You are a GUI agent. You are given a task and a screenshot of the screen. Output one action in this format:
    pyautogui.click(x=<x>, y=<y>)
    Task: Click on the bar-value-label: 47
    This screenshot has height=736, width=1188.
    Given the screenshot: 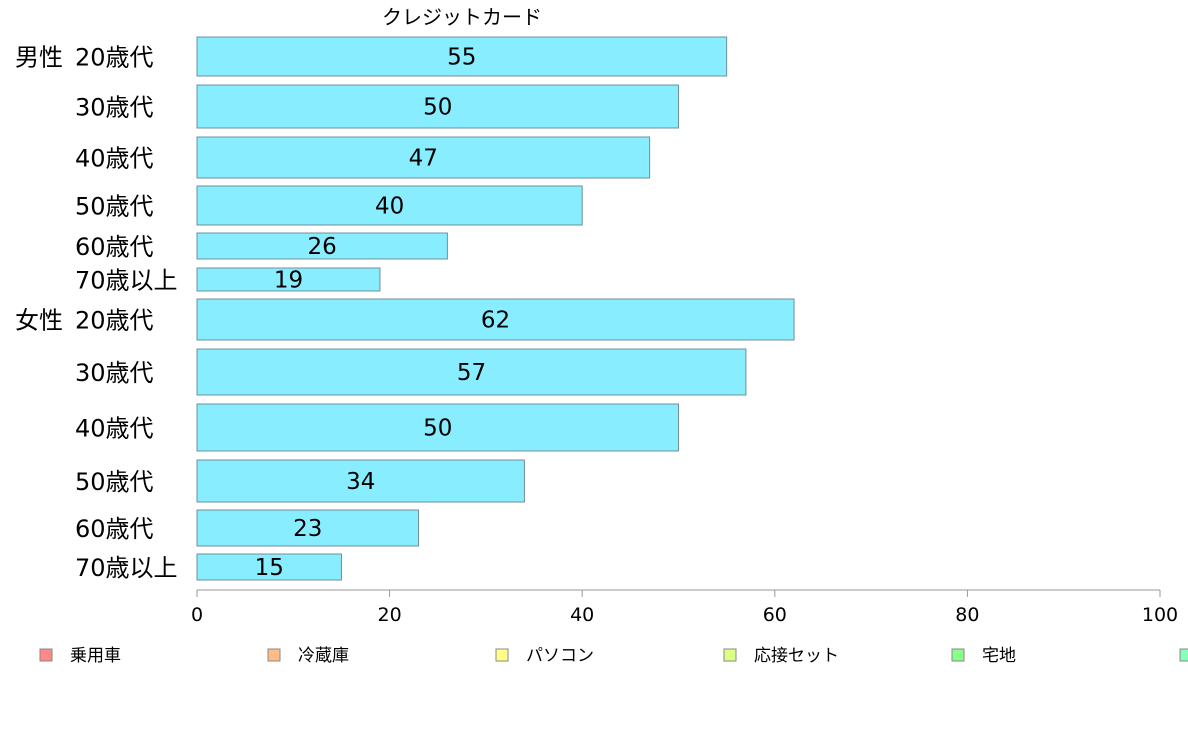 What is the action you would take?
    pyautogui.click(x=423, y=159)
    